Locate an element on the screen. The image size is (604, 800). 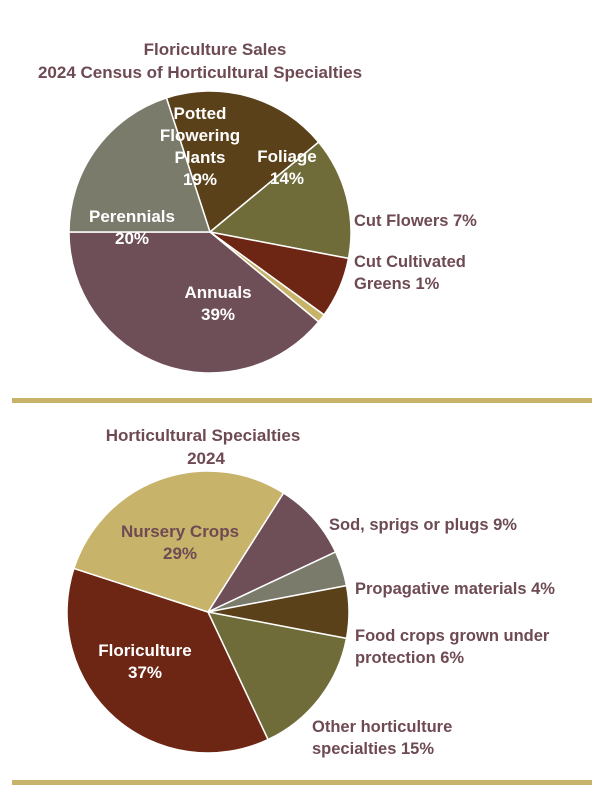
slice-label-line: Foliage is located at coordinates (287, 156).